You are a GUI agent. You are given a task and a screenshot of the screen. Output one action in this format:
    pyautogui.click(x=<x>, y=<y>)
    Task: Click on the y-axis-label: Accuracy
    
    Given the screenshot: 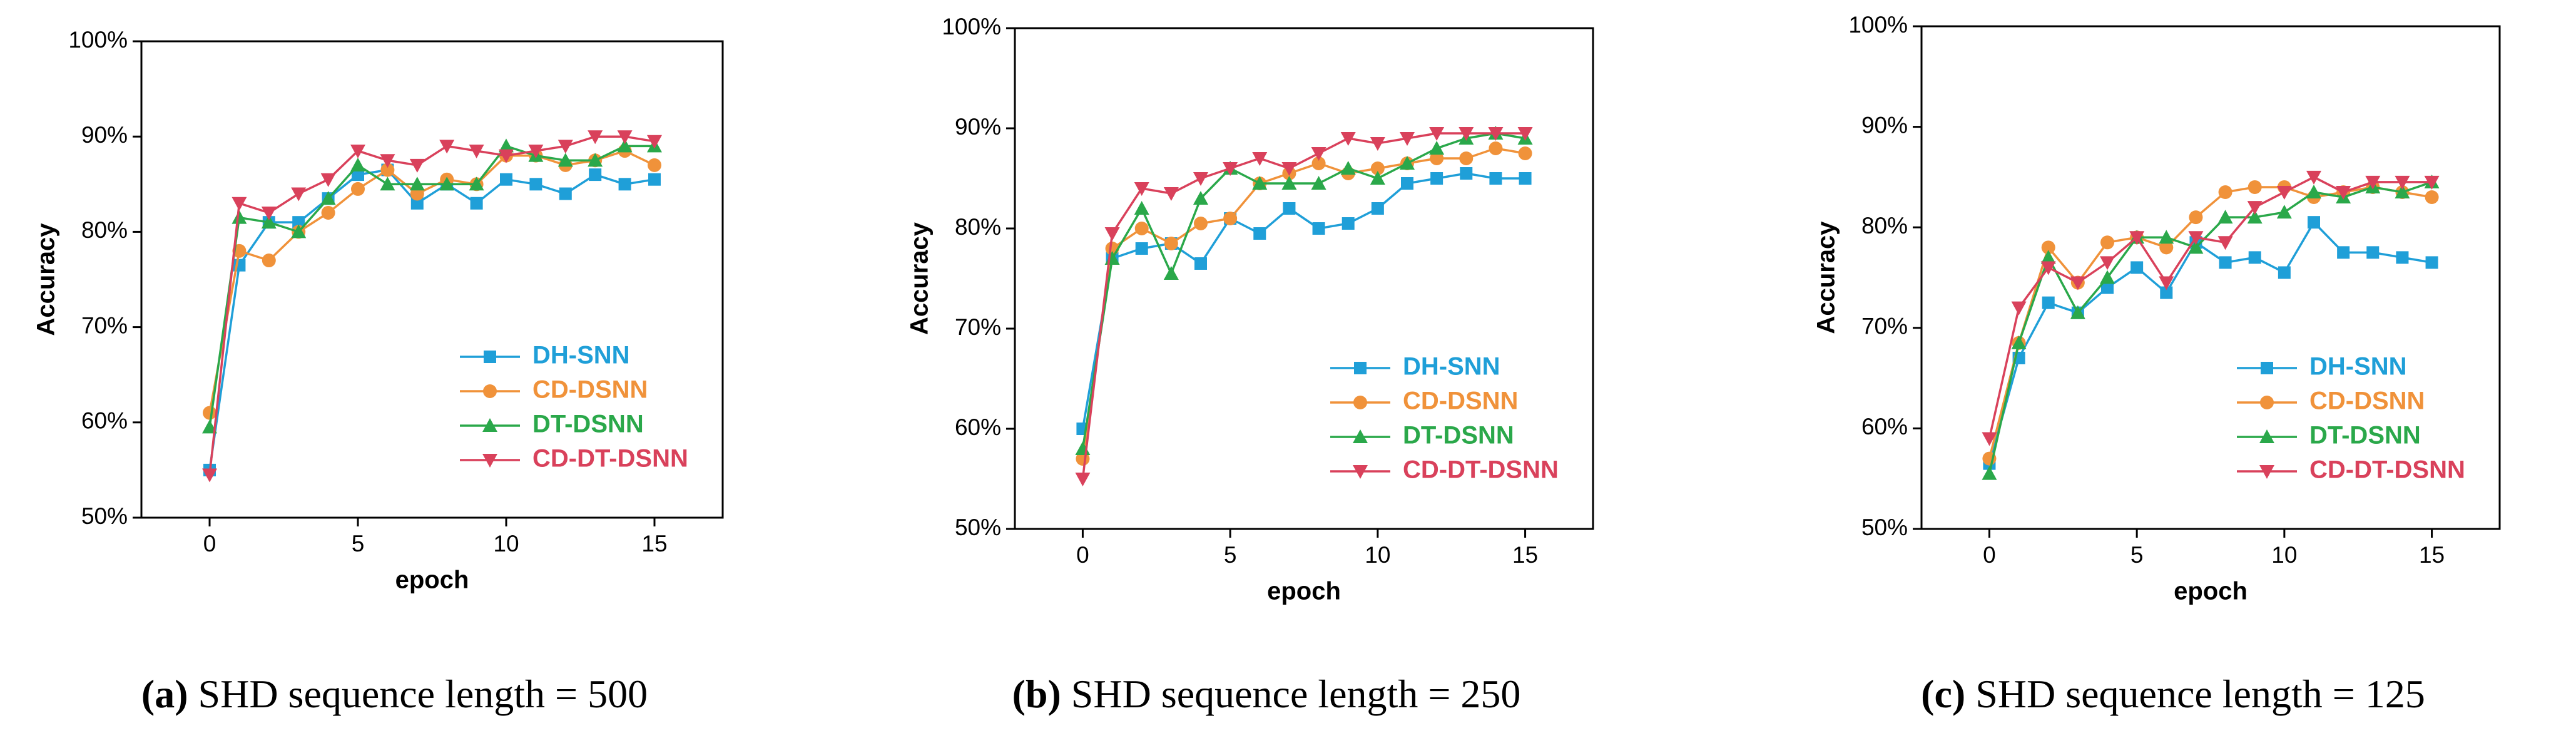 What is the action you would take?
    pyautogui.click(x=920, y=279)
    